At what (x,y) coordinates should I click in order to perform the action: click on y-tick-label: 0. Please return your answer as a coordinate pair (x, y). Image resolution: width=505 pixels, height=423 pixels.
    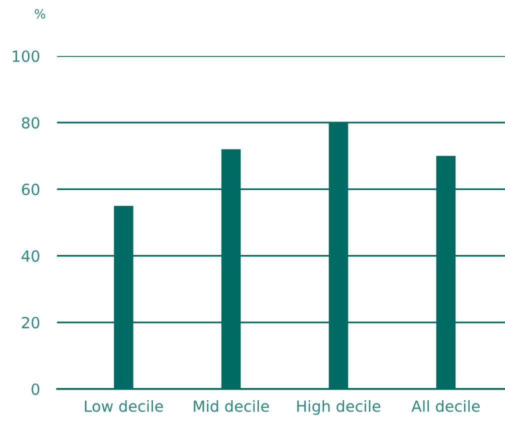
    Looking at the image, I should click on (36, 389).